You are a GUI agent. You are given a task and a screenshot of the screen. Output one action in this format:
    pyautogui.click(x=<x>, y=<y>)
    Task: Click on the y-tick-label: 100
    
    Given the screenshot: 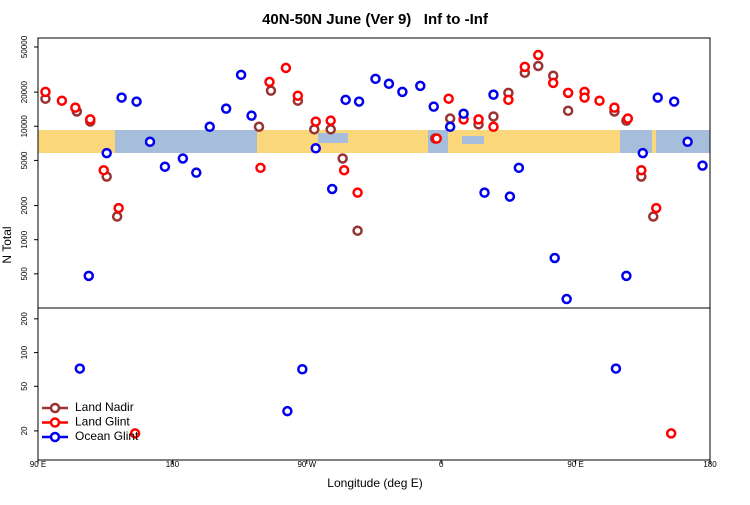 What is the action you would take?
    pyautogui.click(x=24, y=352)
    